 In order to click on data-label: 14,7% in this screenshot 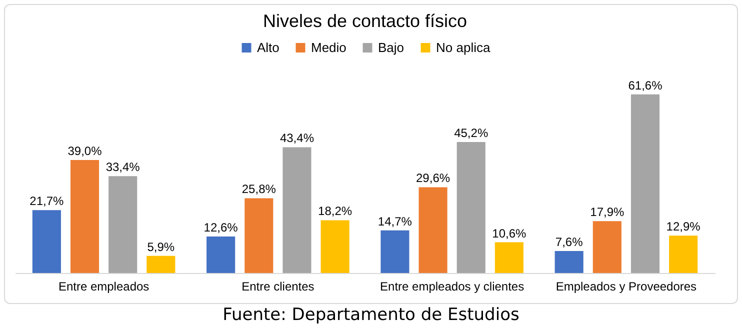, I will do `click(395, 221)`.